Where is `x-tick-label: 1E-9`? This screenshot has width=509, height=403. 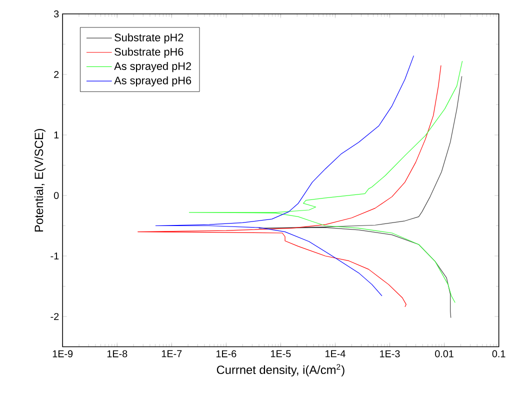
x-tick-label: 1E-9 is located at coordinates (62, 354).